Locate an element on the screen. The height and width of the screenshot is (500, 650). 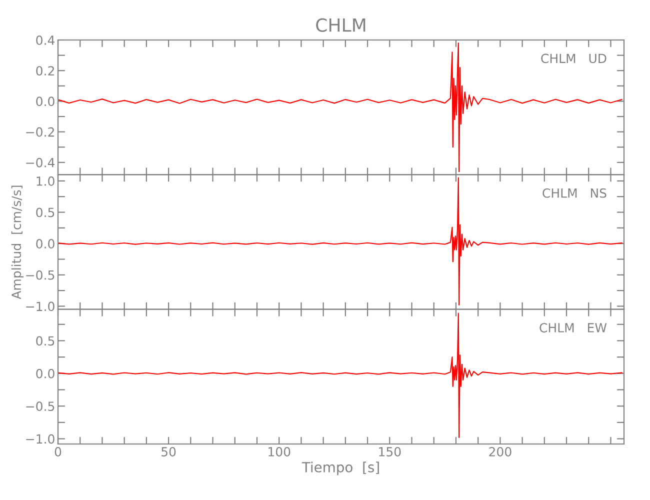
y-tick-label: −0.4 is located at coordinates (40, 163).